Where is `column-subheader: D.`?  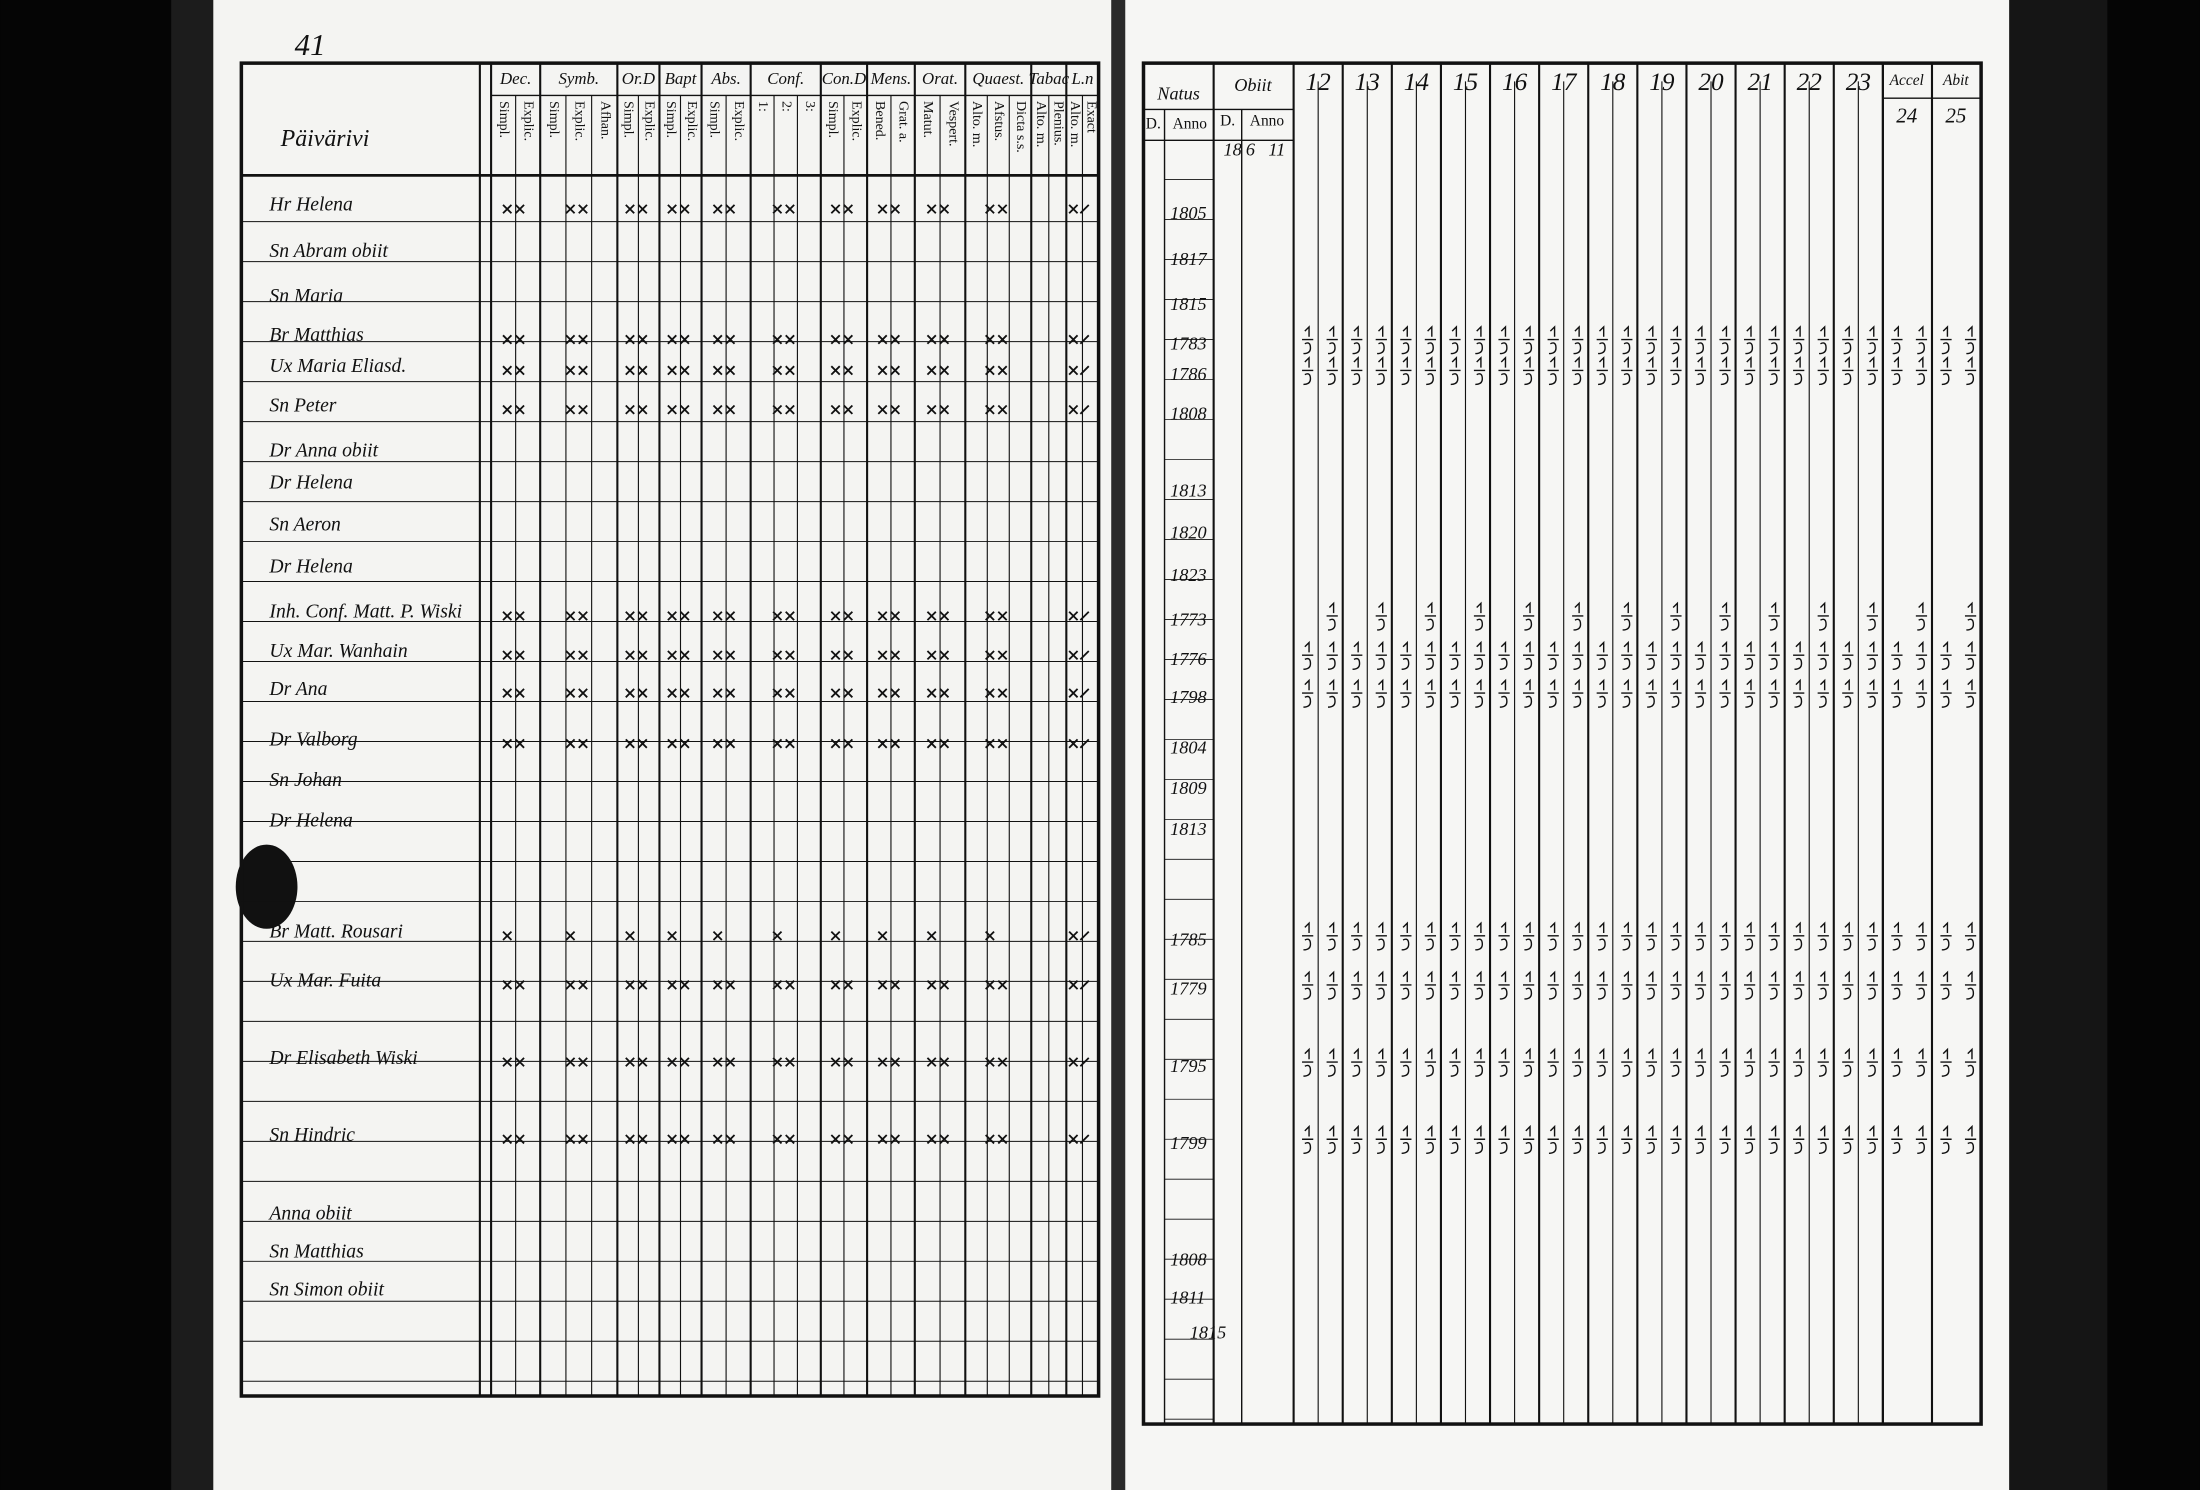 column-subheader: D. is located at coordinates (1227, 121).